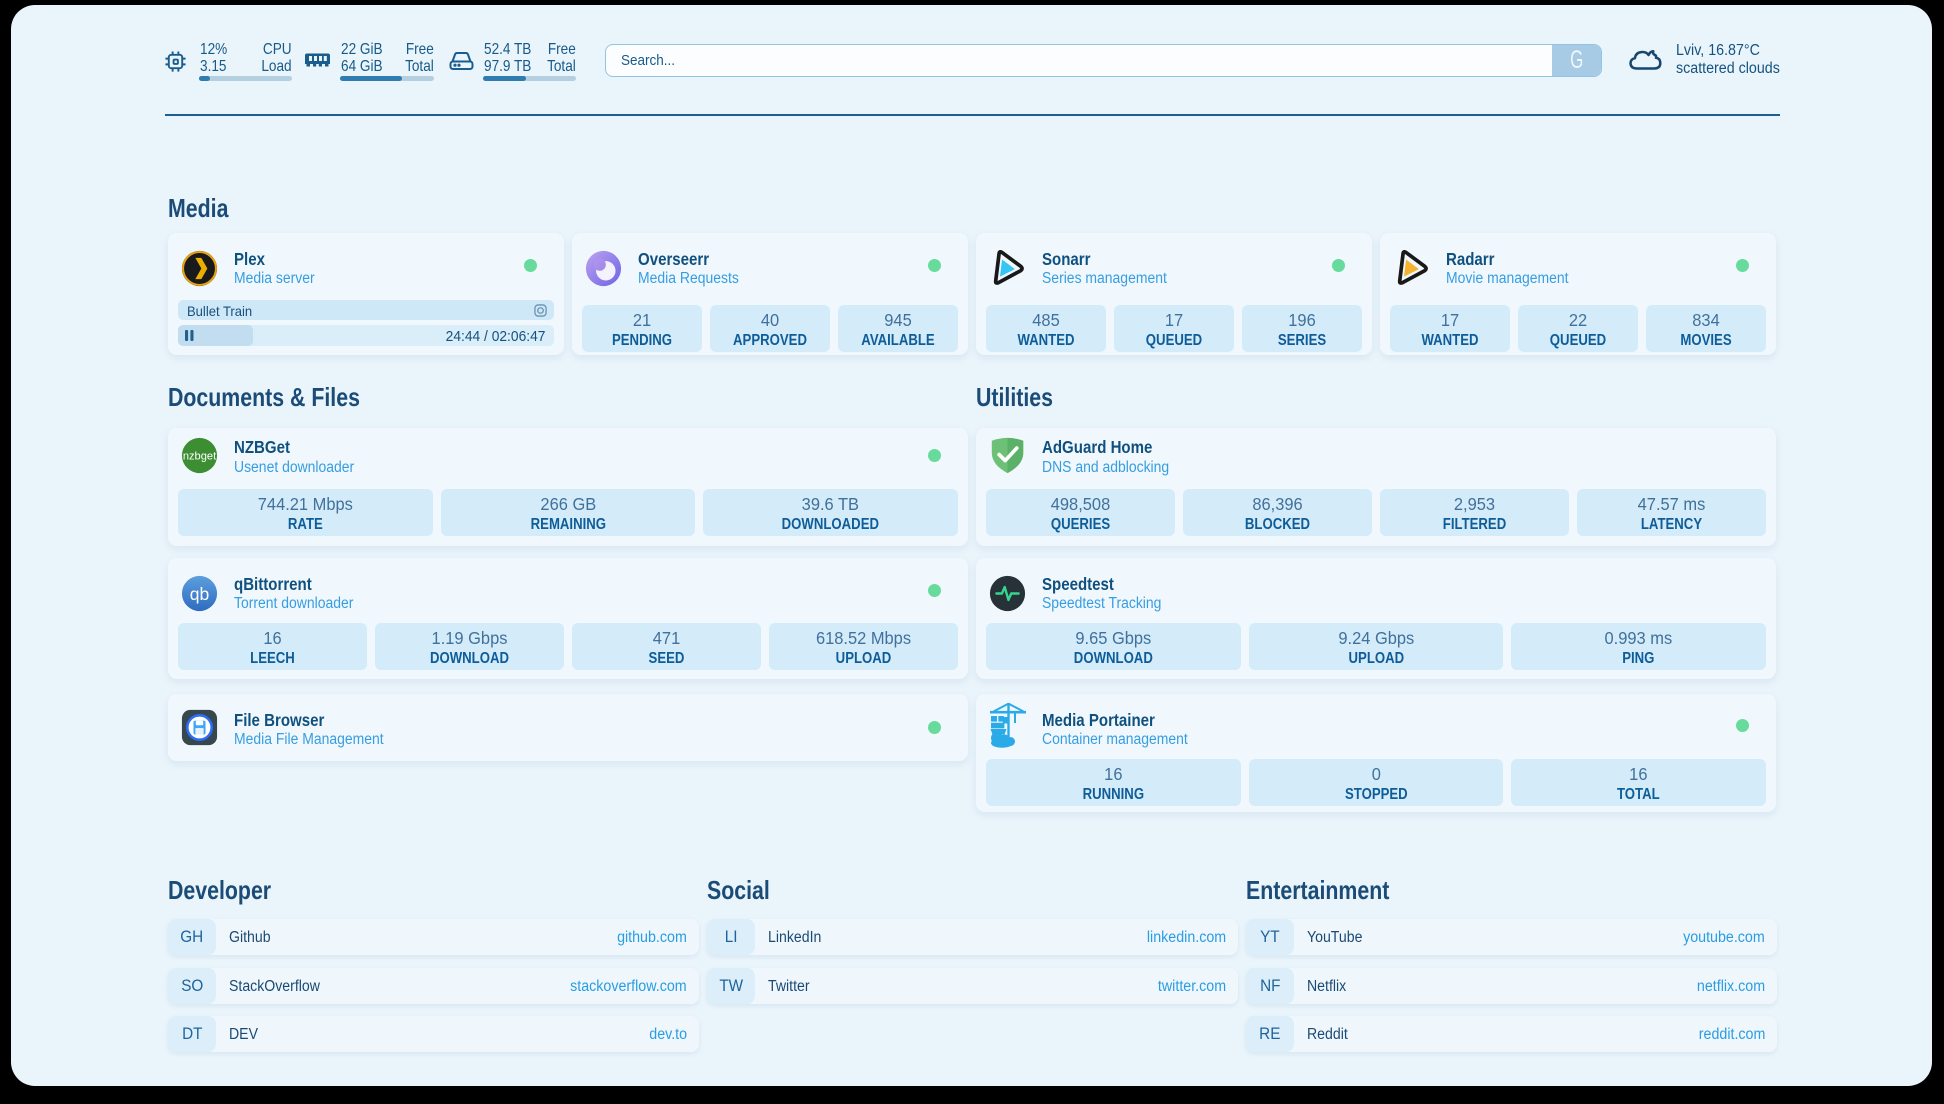 Image resolution: width=1944 pixels, height=1104 pixels. Describe the element at coordinates (199, 457) in the screenshot. I see `svg-text: nzbget` at that location.